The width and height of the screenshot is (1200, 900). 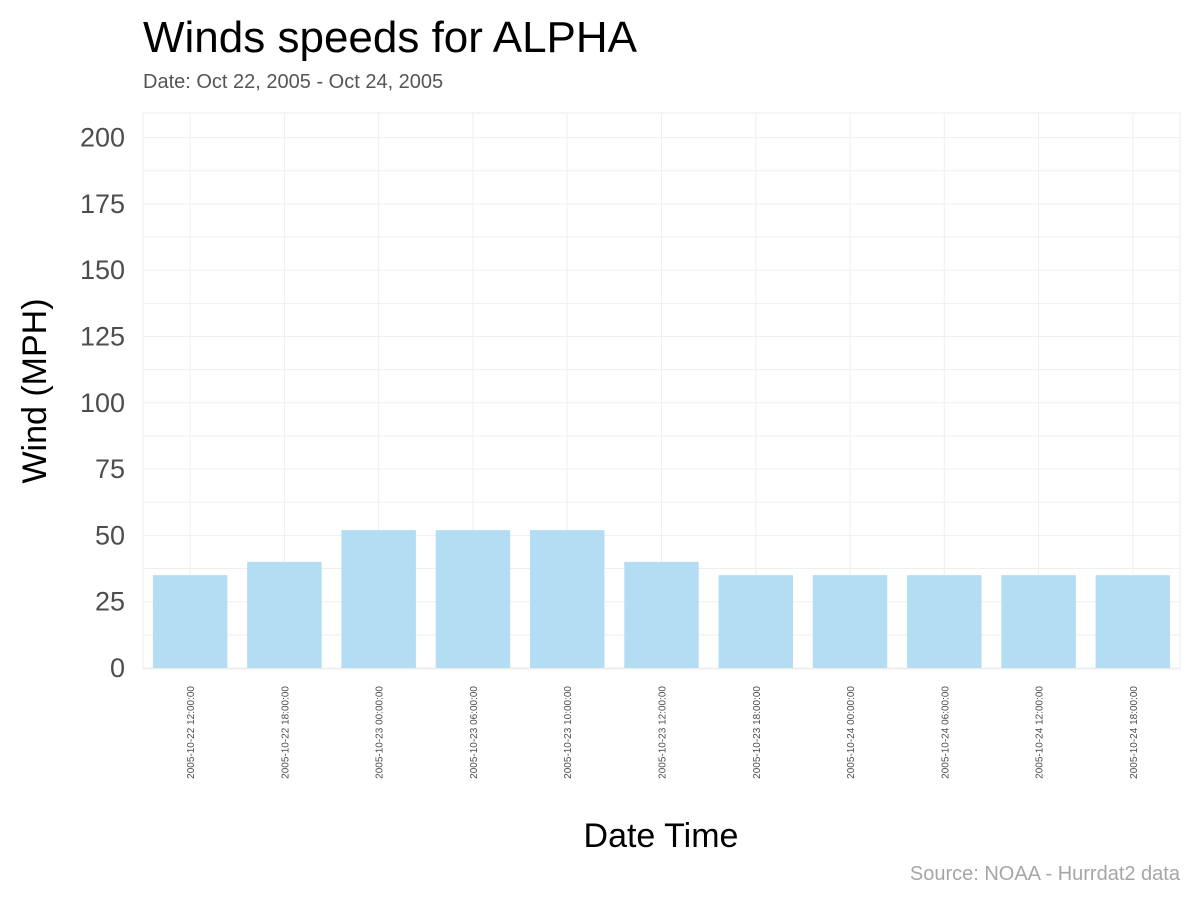 I want to click on y-tick-label: 75, so click(x=110, y=469).